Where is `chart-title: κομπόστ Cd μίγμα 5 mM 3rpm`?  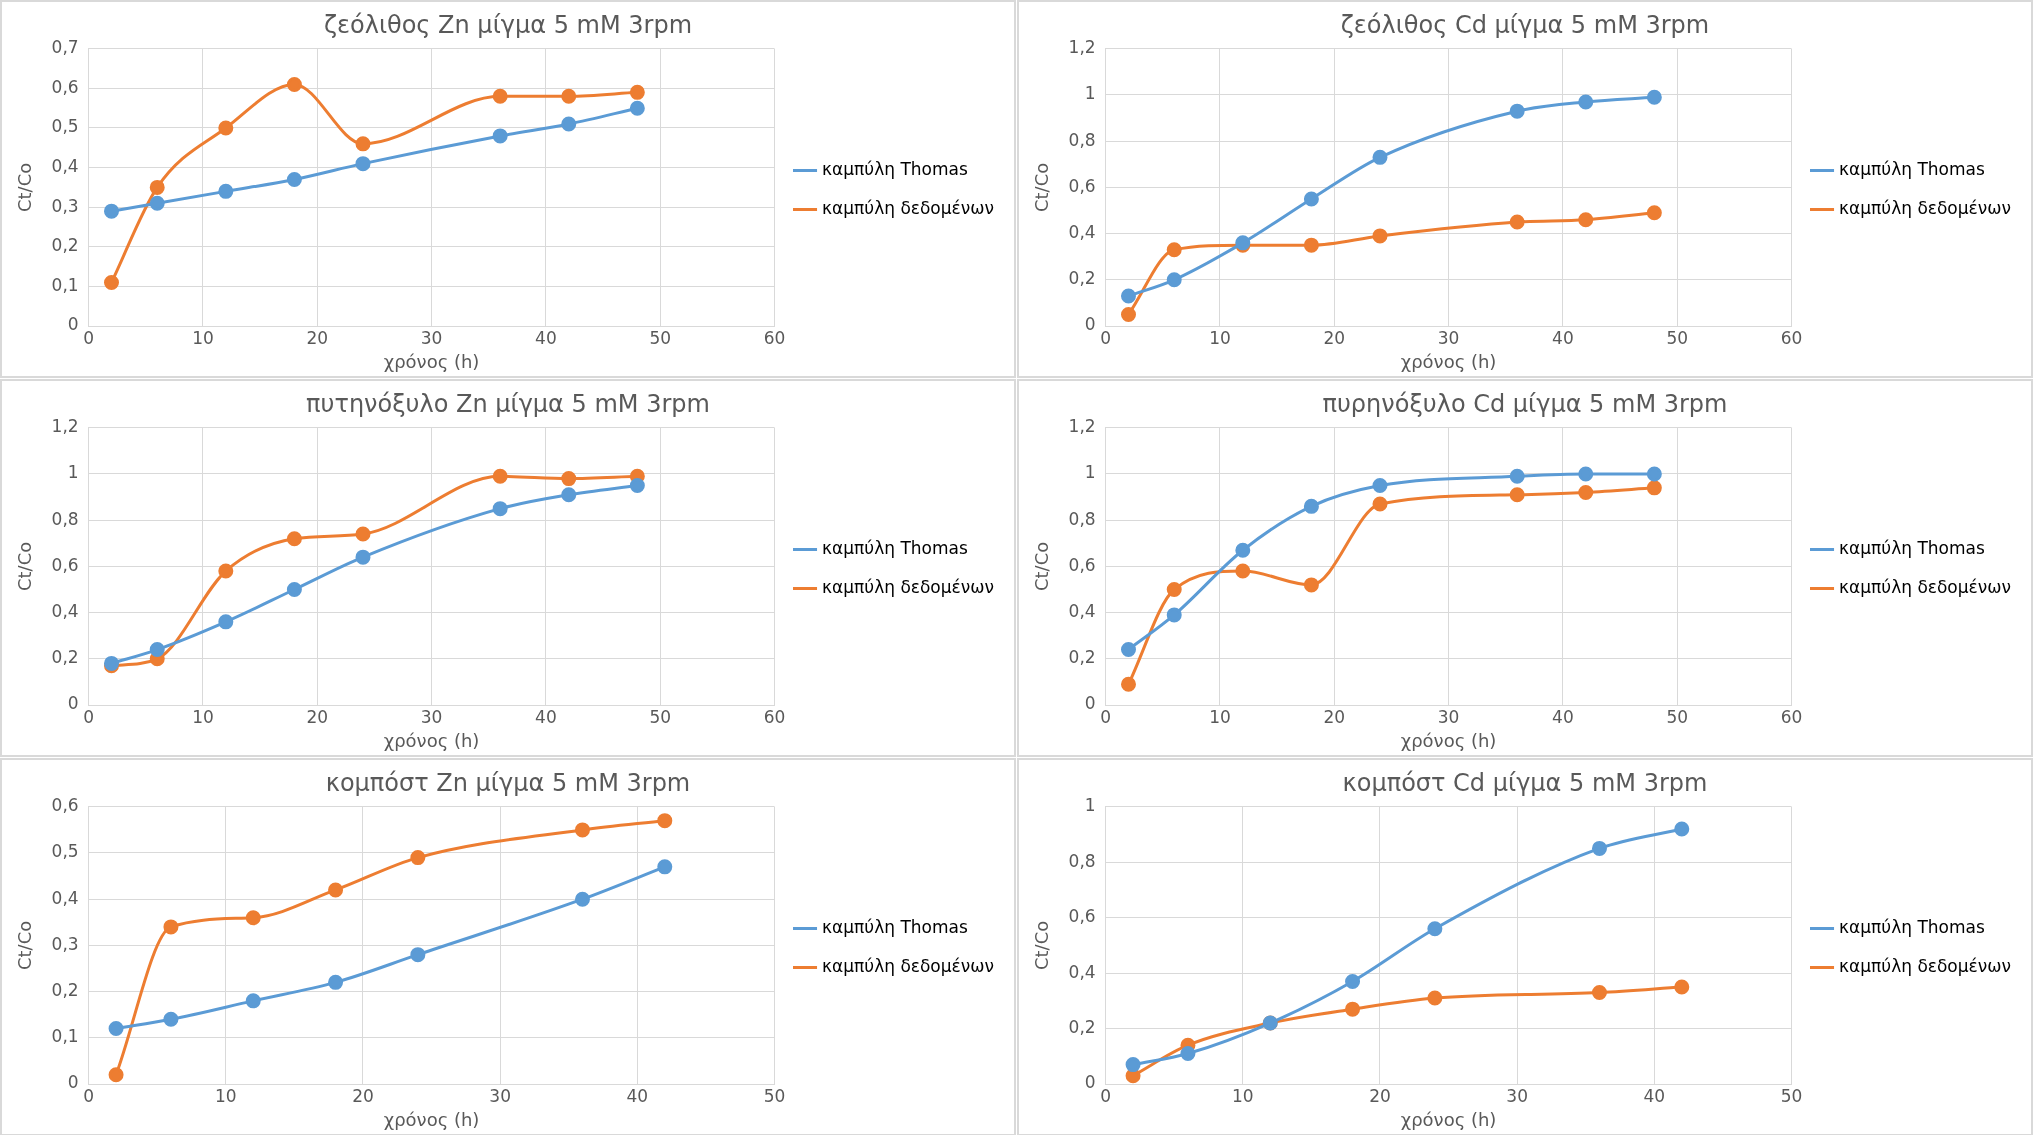 chart-title: κομπόστ Cd μίγμα 5 mM 3rpm is located at coordinates (1525, 782).